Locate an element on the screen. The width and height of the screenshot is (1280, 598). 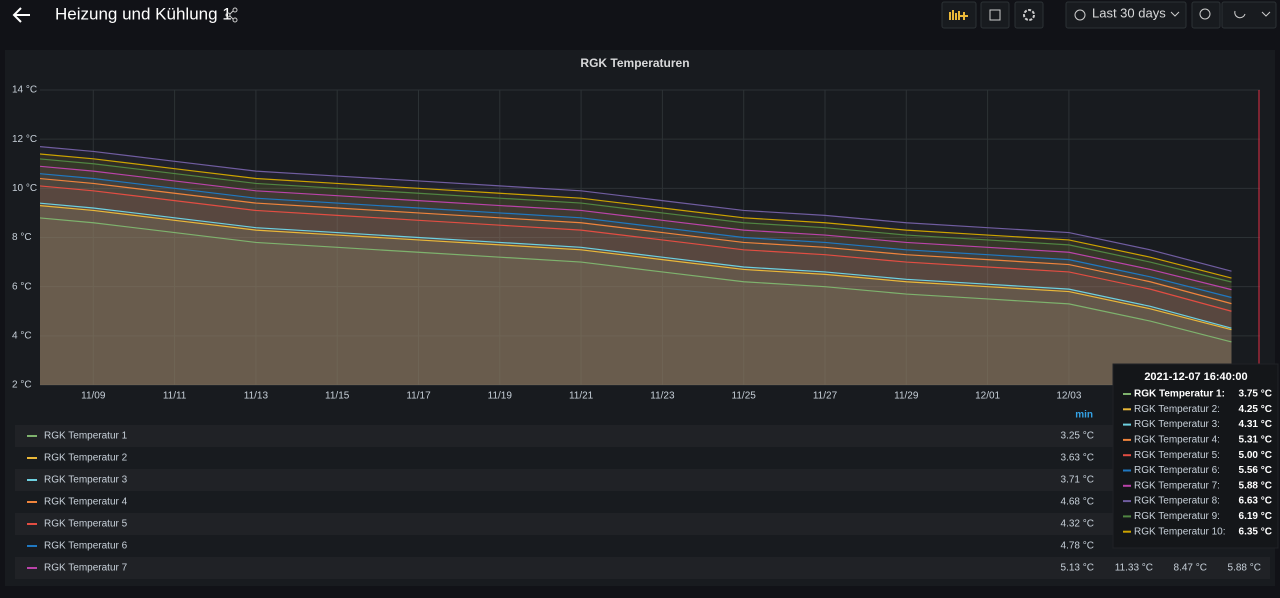
tooltip-value: 4.25 °C is located at coordinates (1255, 409).